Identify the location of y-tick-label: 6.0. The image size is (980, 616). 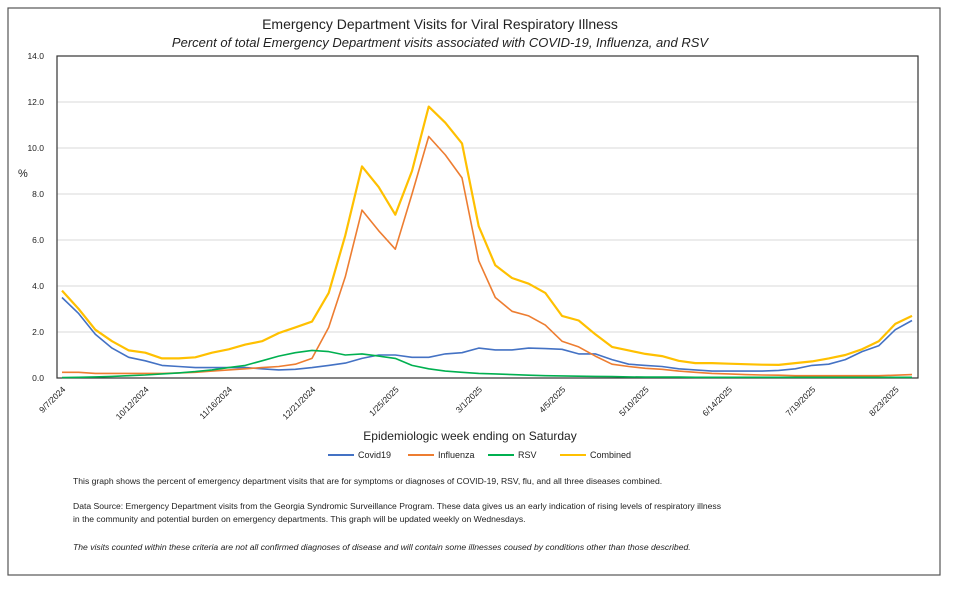
(38, 240).